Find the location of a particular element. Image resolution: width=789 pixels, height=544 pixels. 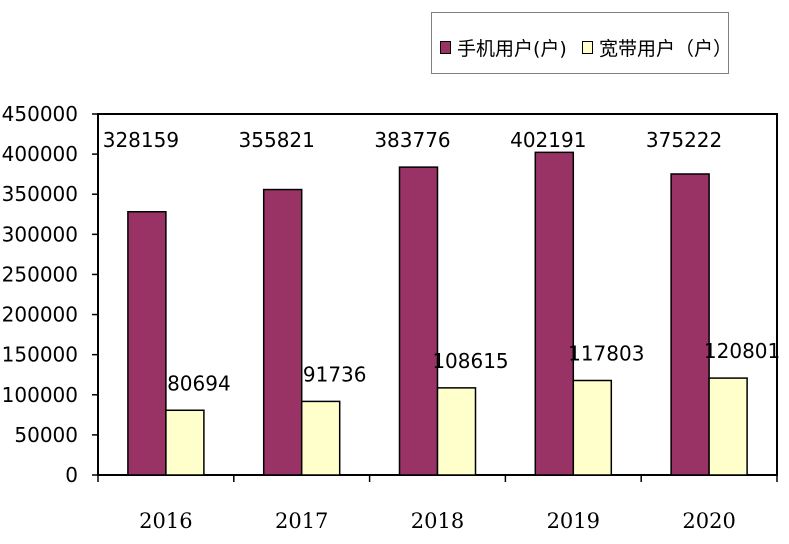

data-label-broadband-2016: 80694 is located at coordinates (199, 383).